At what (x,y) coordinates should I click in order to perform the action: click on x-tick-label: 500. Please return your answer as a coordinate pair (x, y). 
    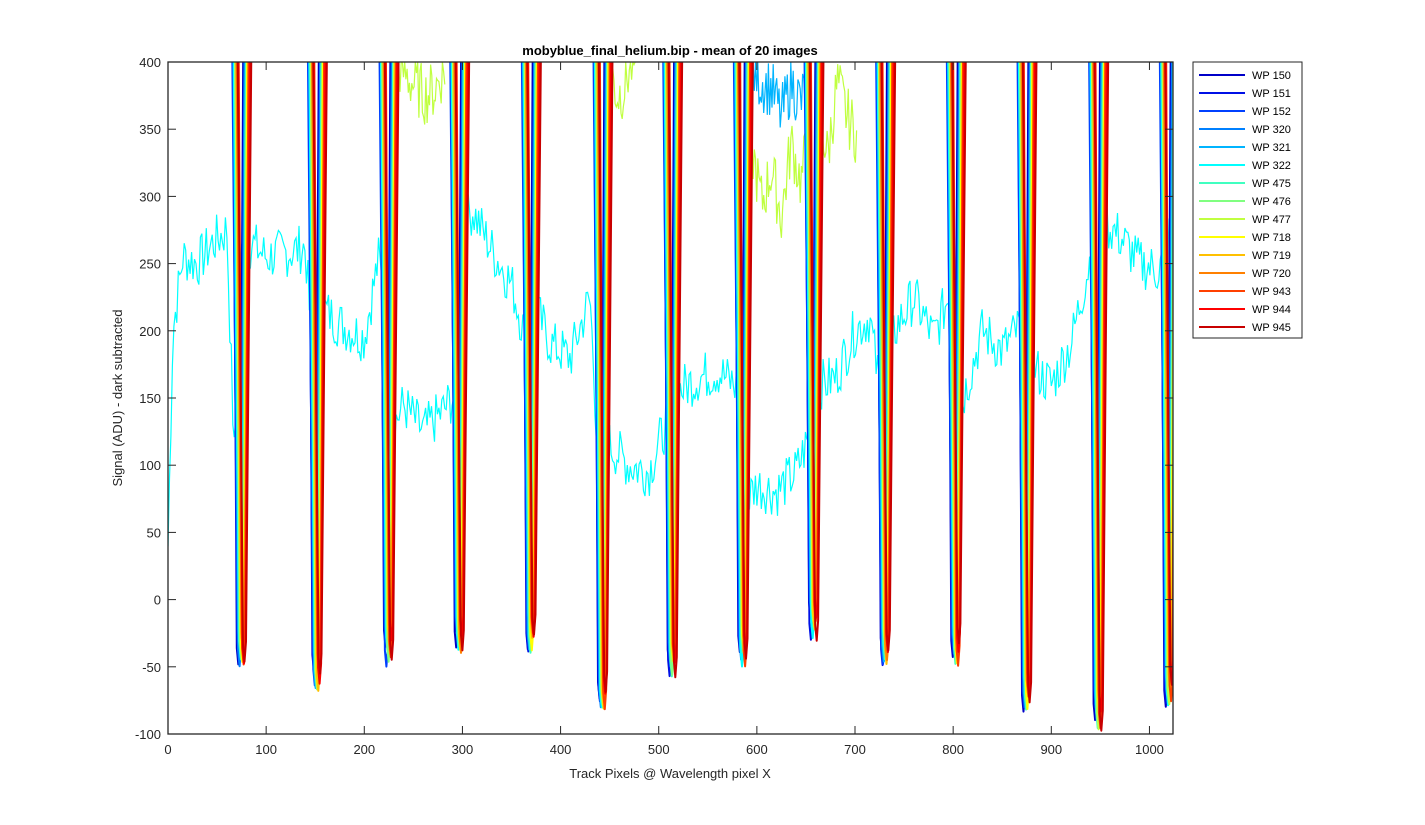
    Looking at the image, I should click on (659, 749).